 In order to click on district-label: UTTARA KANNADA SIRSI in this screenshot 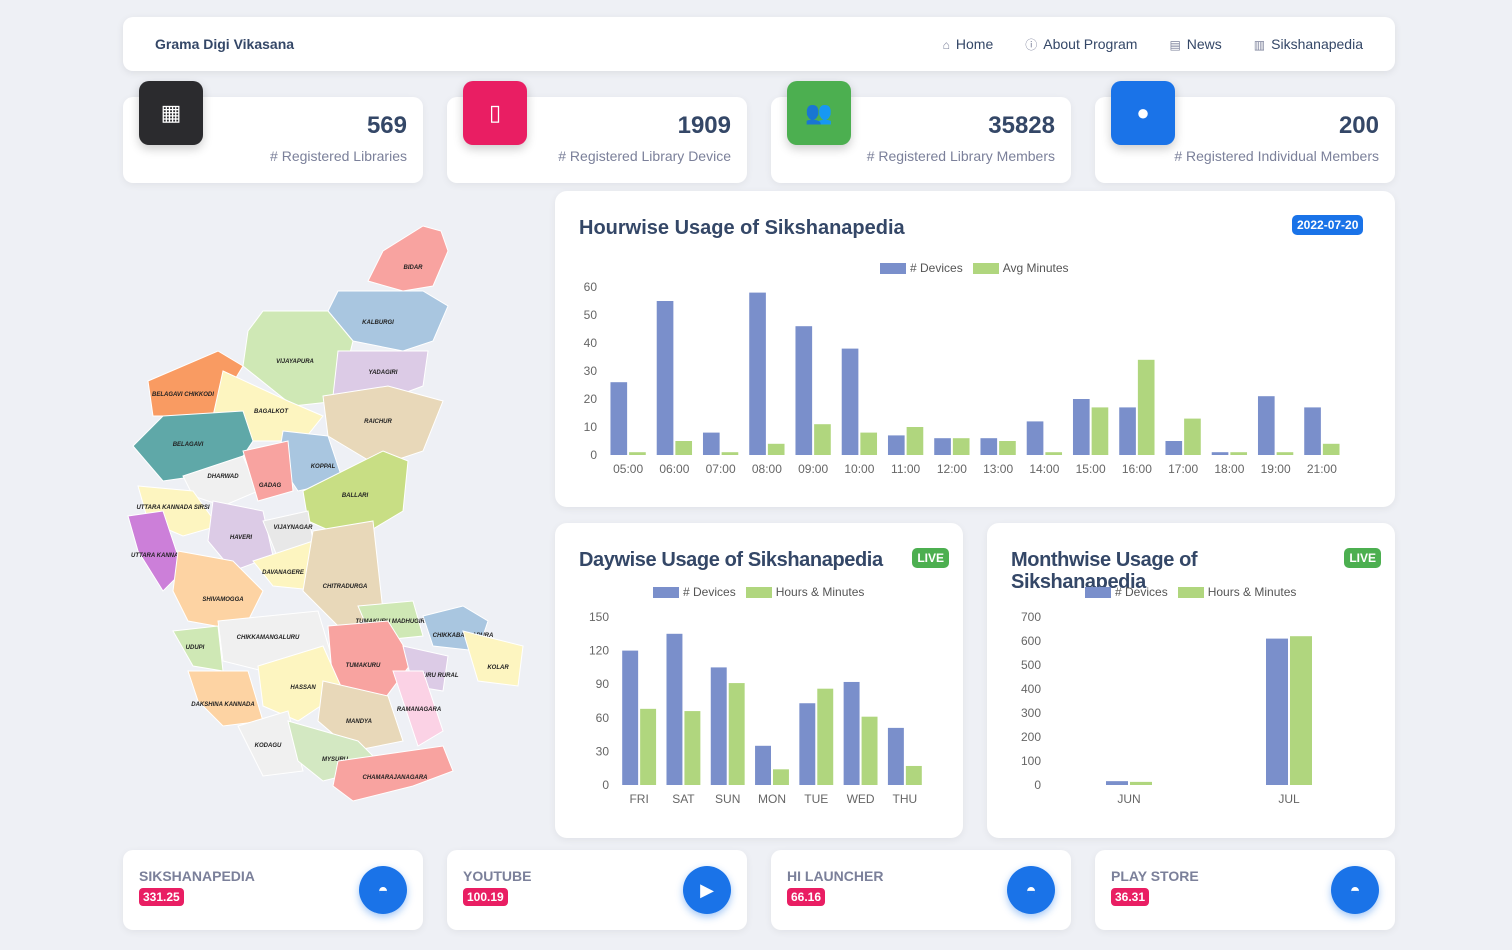, I will do `click(172, 508)`.